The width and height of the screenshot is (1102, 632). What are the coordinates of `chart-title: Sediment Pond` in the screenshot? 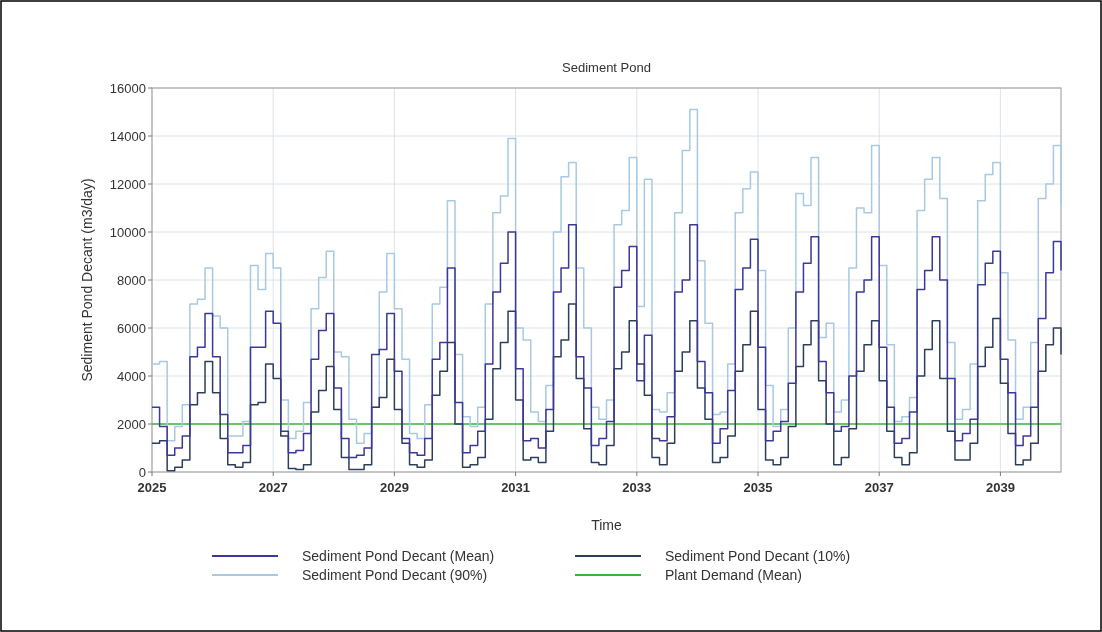 It's located at (606, 67).